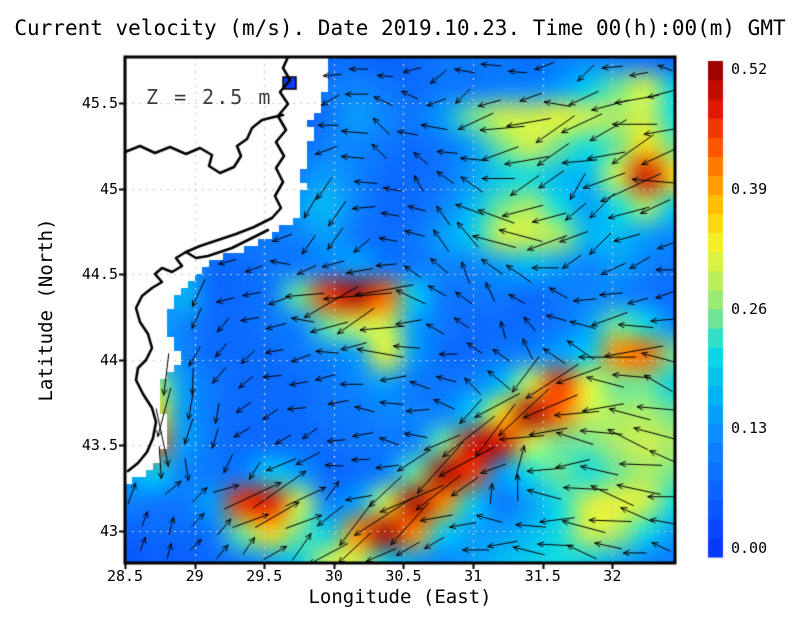 This screenshot has width=800, height=618. Describe the element at coordinates (749, 69) in the screenshot. I see `colorbar-tick-label: 0.52` at that location.